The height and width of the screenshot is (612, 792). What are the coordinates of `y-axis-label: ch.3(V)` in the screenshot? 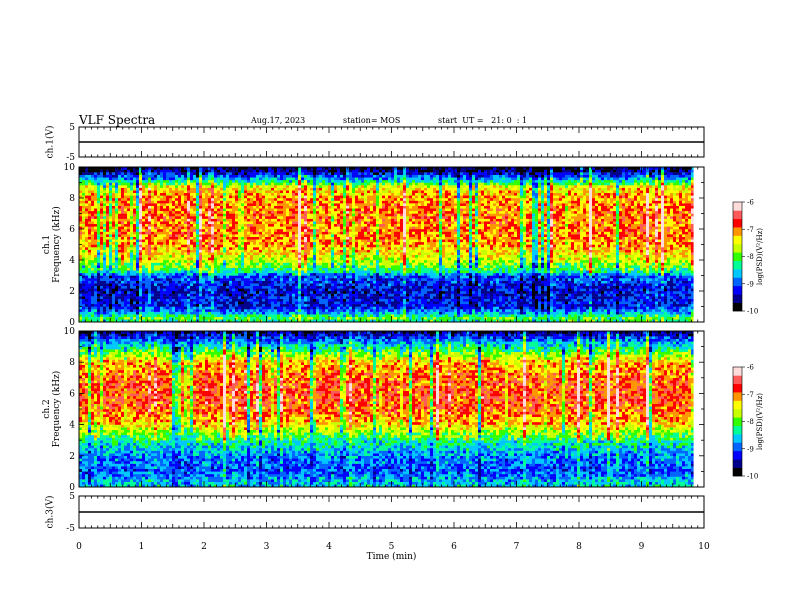 It's located at (50, 512).